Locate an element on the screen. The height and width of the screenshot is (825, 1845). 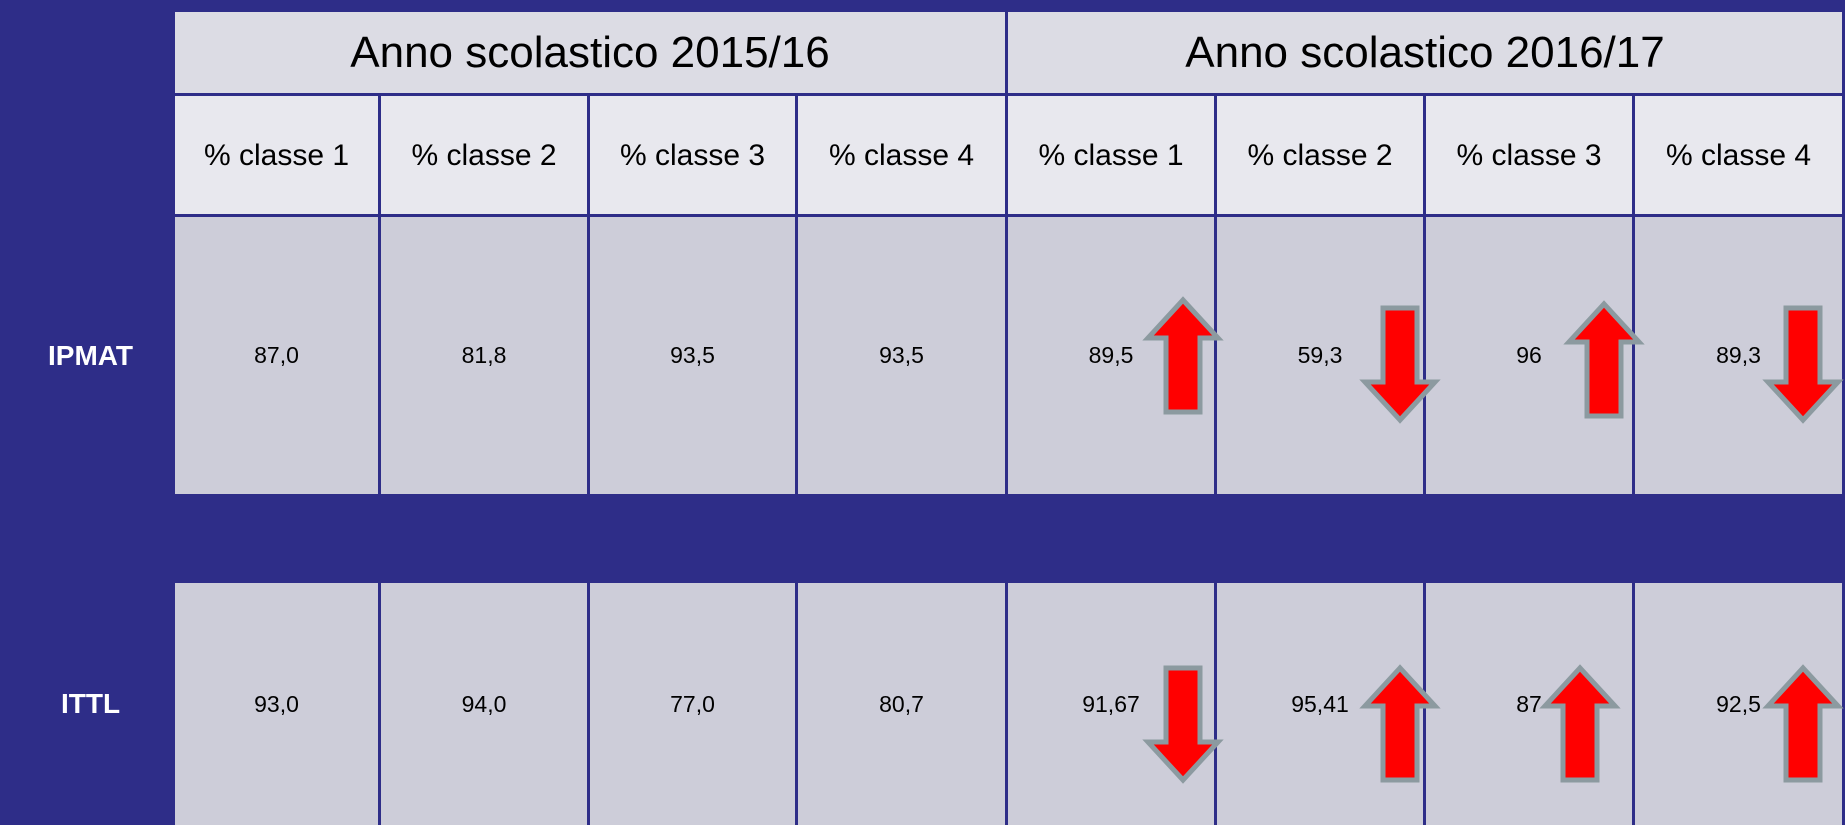
row-label: IPMAT is located at coordinates (90, 355).